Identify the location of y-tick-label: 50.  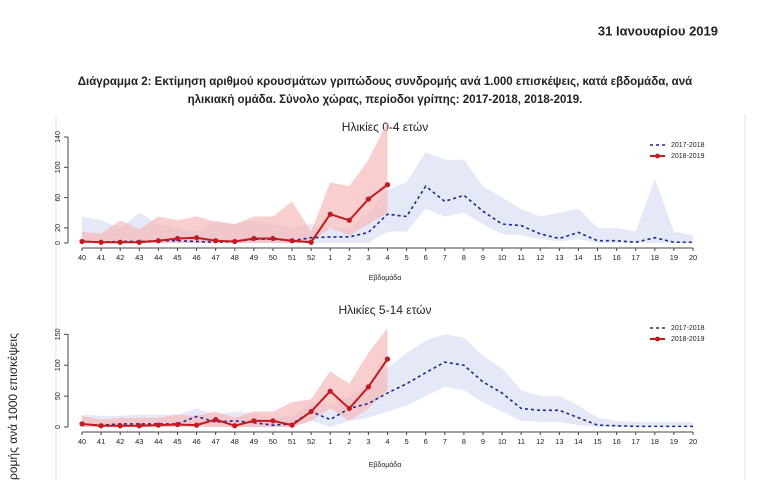
(58, 396).